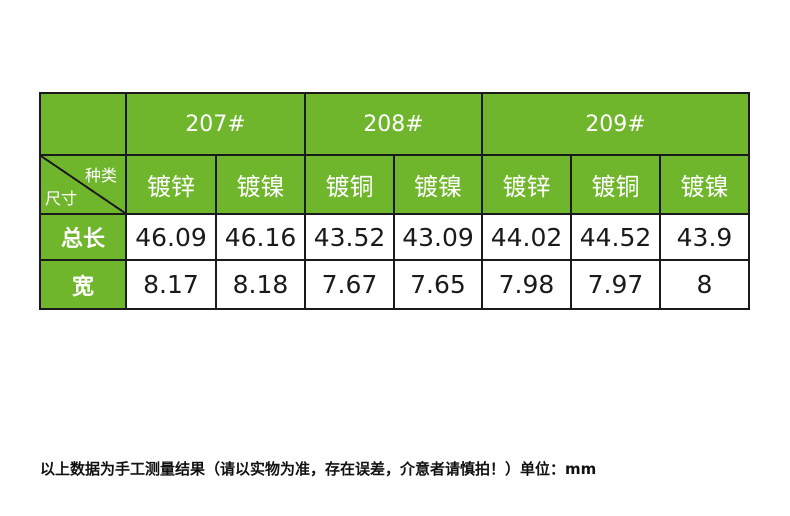 The width and height of the screenshot is (790, 516). Describe the element at coordinates (83, 237) in the screenshot. I see `length-label: 总长` at that location.